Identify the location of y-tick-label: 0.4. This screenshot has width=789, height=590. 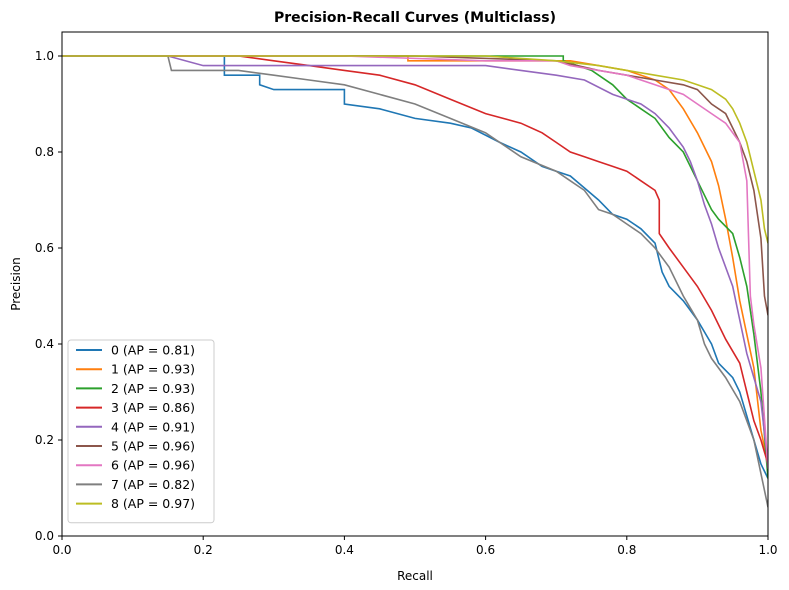
(44, 344).